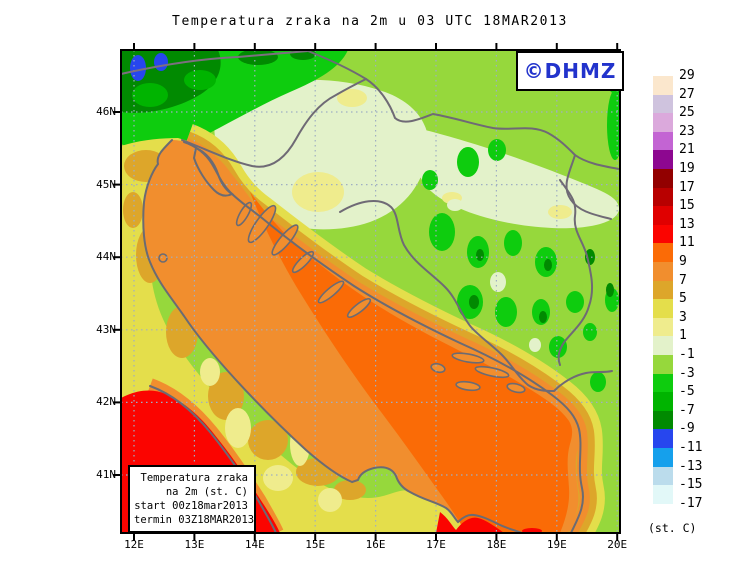 This screenshot has height=582, width=740. What do you see at coordinates (687, 373) in the screenshot?
I see `legend-level-label: -3` at bounding box center [687, 373].